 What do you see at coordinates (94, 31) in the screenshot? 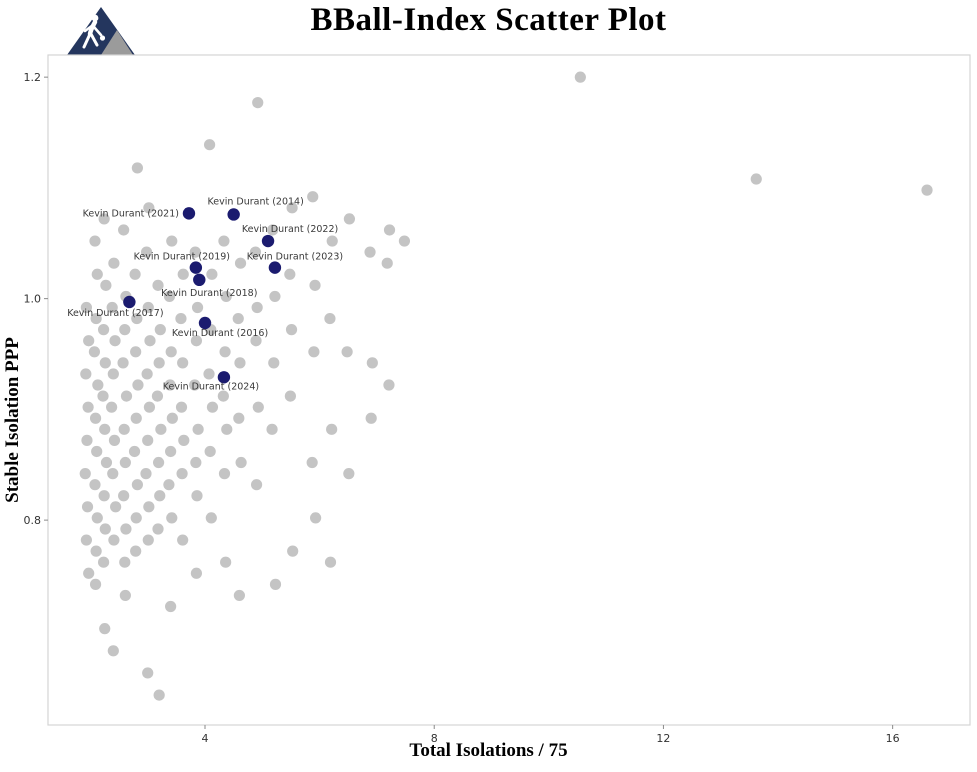
I see `basketball-player-icon` at bounding box center [94, 31].